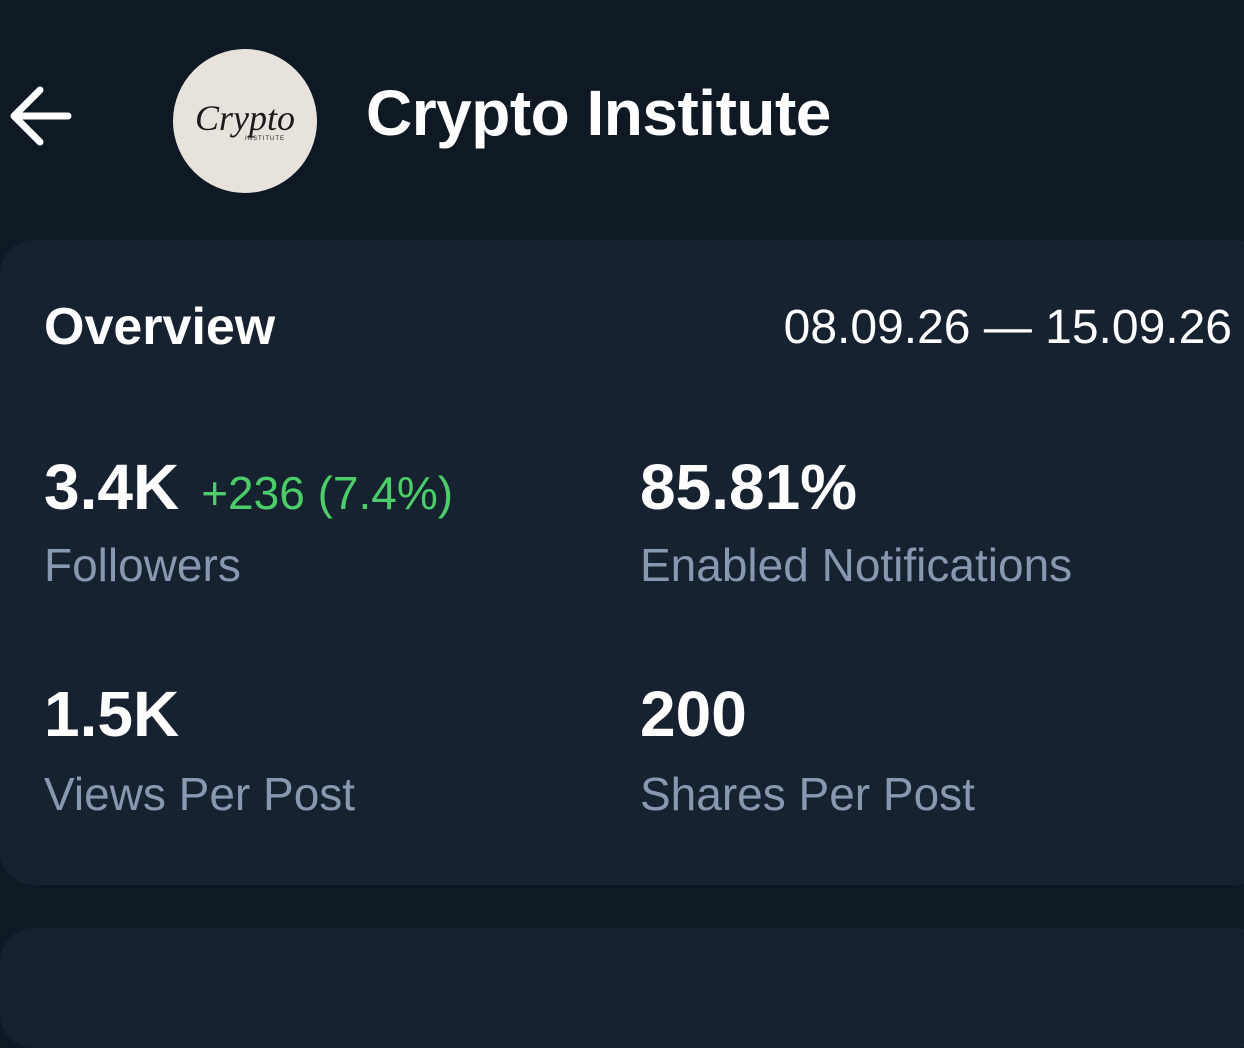 The width and height of the screenshot is (1244, 1048). Describe the element at coordinates (1007, 327) in the screenshot. I see `date-range: 08.09.26 — 15.09.26` at that location.